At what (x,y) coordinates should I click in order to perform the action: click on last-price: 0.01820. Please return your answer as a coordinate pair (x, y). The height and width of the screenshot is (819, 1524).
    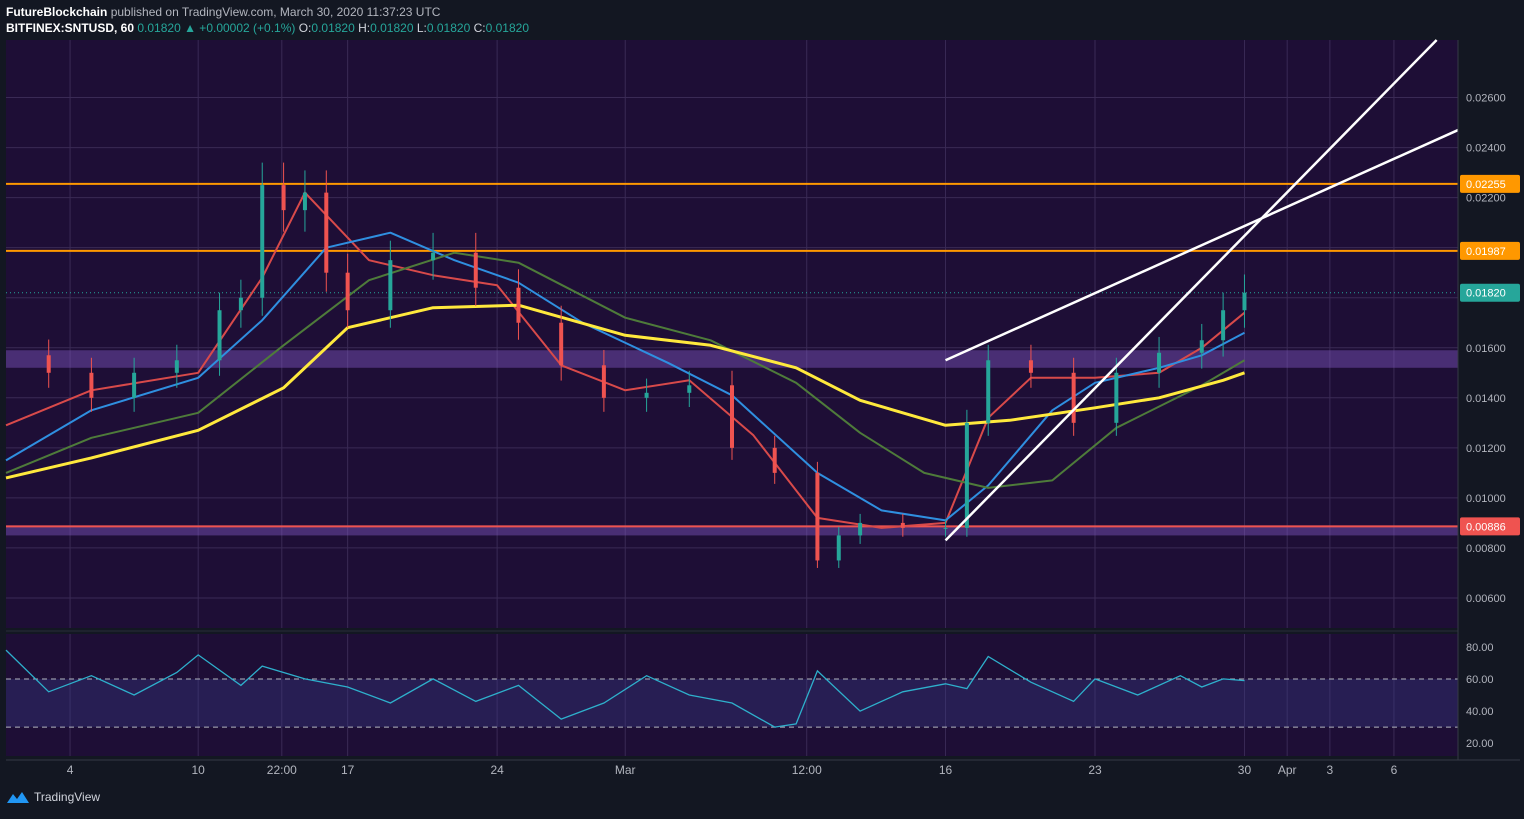
    Looking at the image, I should click on (159, 28).